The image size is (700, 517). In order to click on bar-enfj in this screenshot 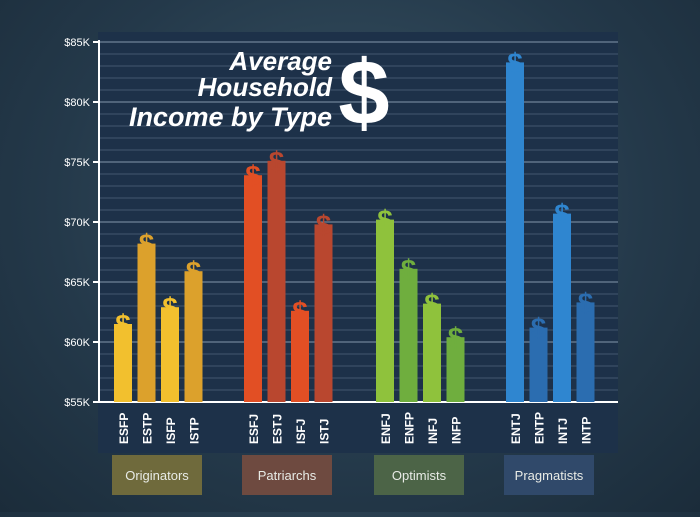, I will do `click(385, 310)`.